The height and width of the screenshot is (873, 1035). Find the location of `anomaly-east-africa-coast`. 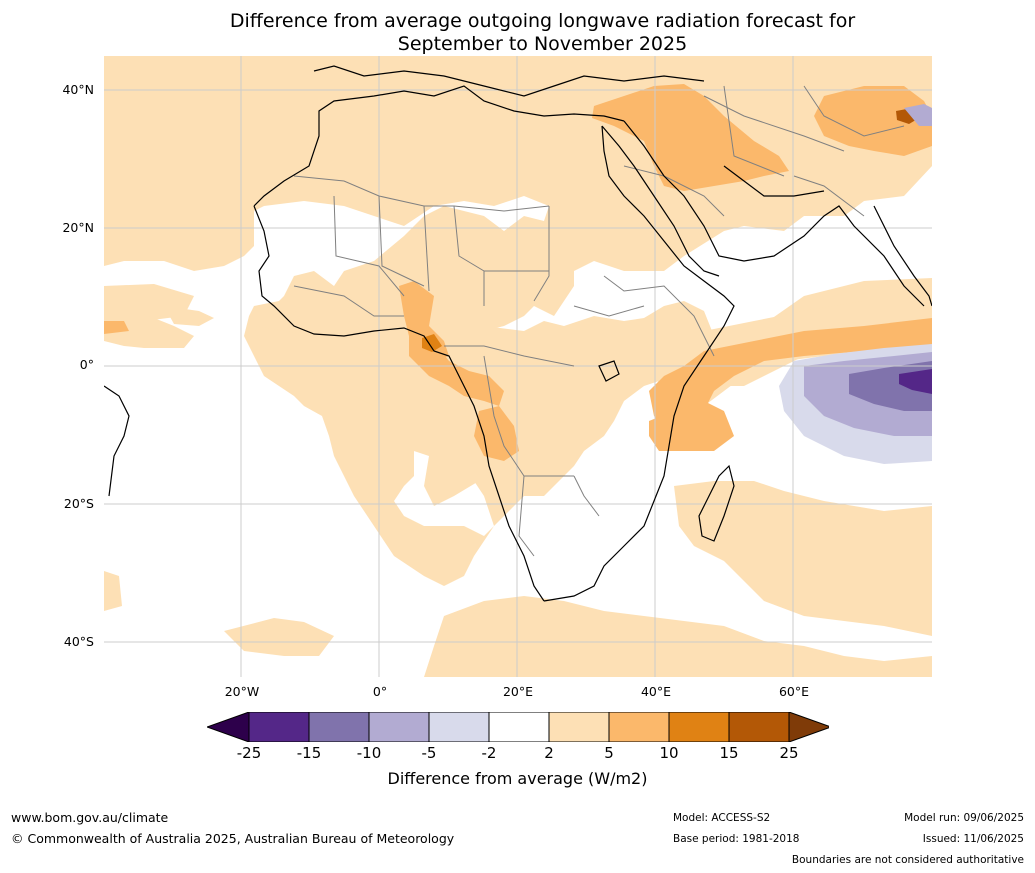

anomaly-east-africa-coast is located at coordinates (790, 374).